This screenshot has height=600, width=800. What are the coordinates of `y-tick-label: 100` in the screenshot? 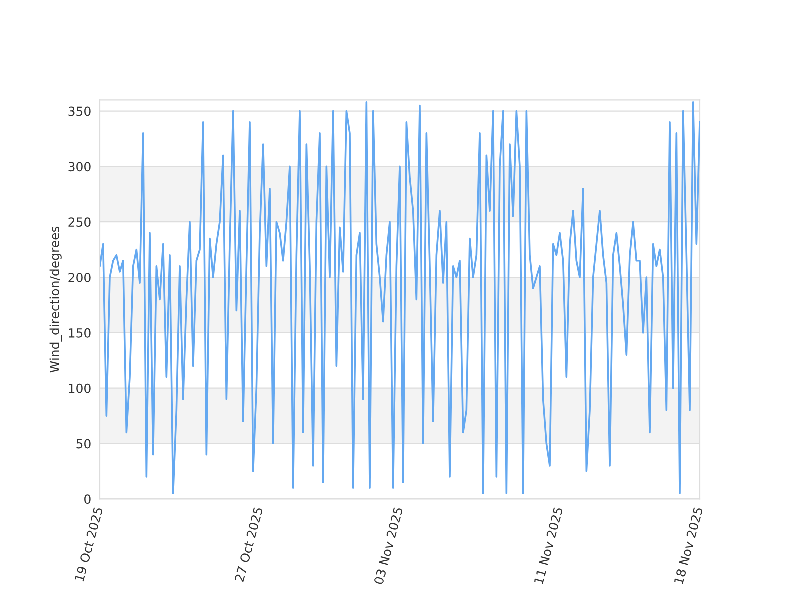 It's located at (80, 389).